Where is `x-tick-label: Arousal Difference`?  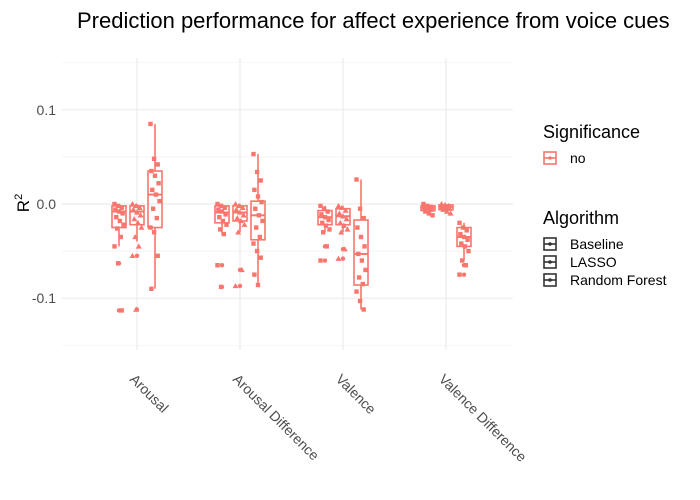
x-tick-label: Arousal Difference is located at coordinates (276, 417).